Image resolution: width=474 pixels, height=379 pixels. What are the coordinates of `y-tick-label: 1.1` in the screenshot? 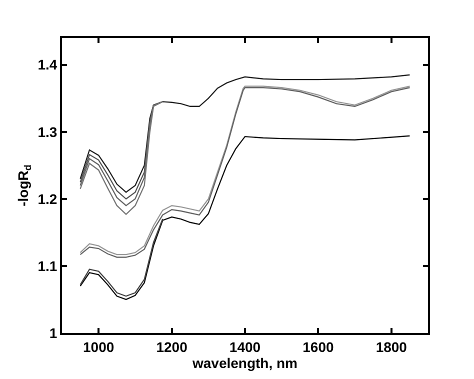 It's located at (48, 266).